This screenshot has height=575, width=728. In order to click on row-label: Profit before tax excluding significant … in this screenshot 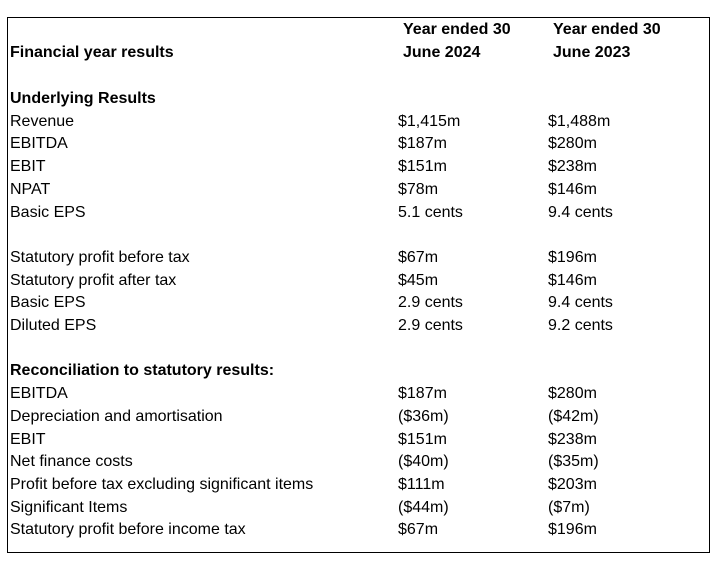, I will do `click(162, 484)`.